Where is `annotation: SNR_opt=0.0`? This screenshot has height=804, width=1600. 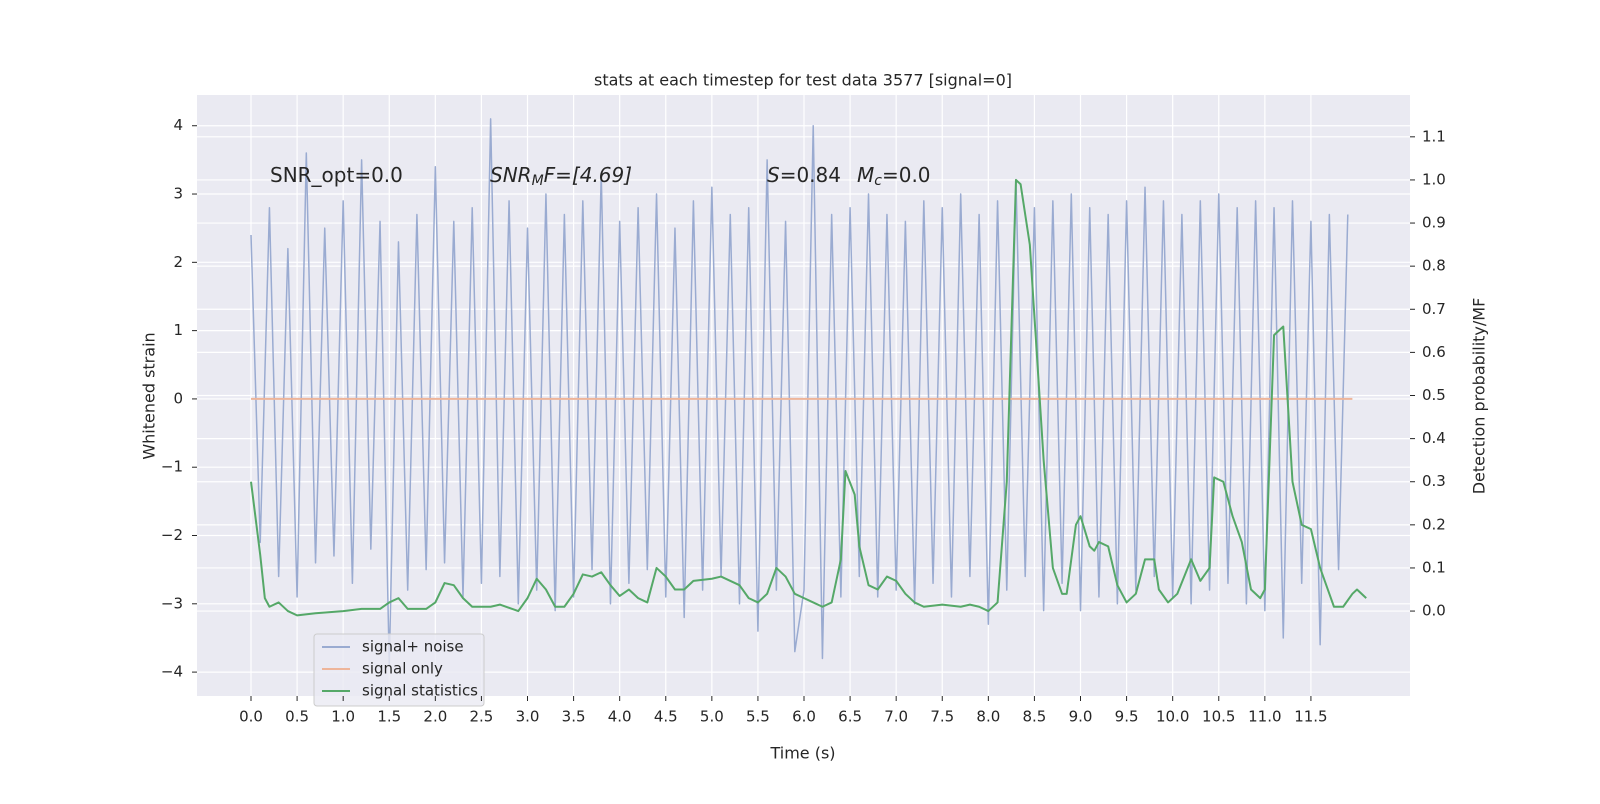
annotation: SNR_opt=0.0 is located at coordinates (336, 175).